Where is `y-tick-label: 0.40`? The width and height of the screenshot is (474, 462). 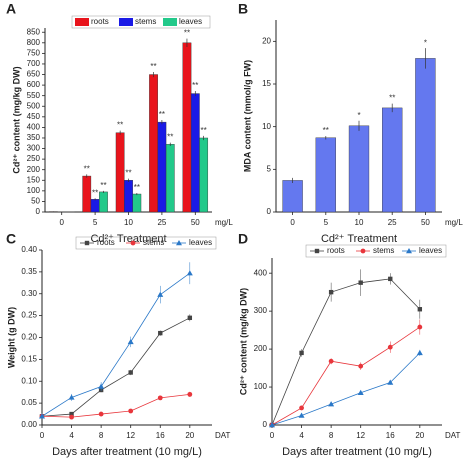
y-tick-label: 0.40 is located at coordinates (29, 249).